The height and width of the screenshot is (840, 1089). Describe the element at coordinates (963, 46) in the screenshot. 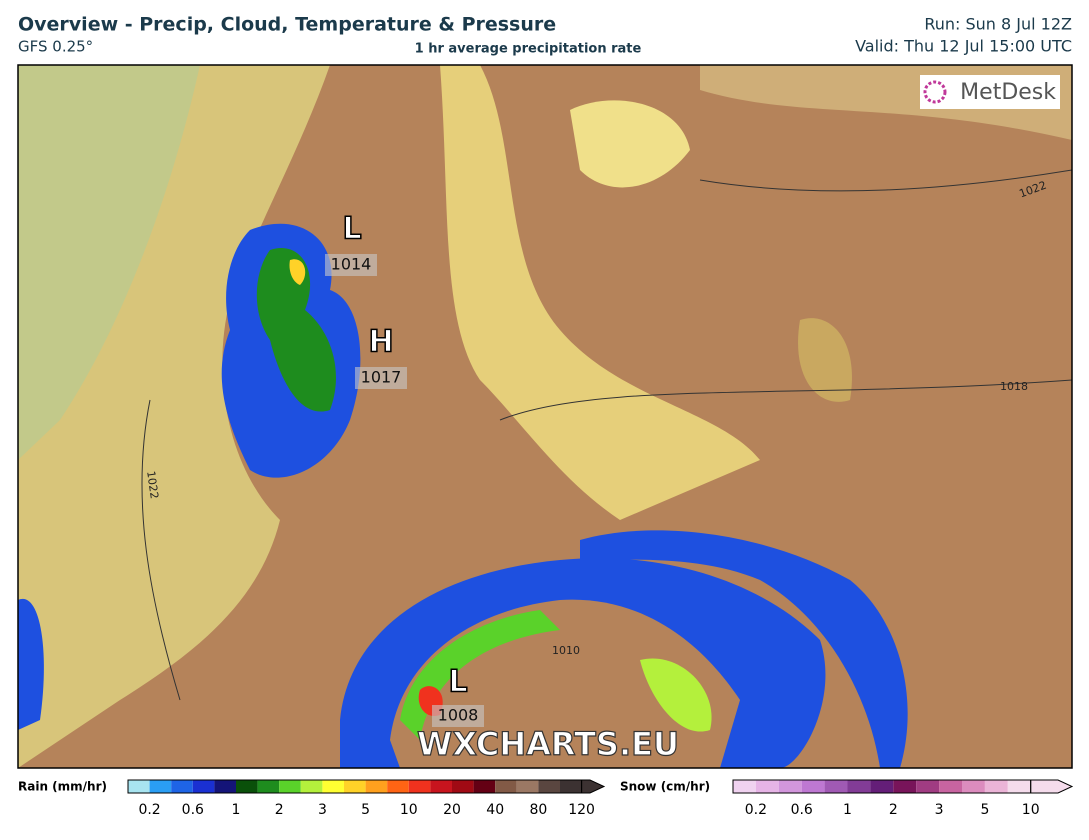

I see `valid: Valid: Thu 12 Jul 15:00 UTC` at that location.